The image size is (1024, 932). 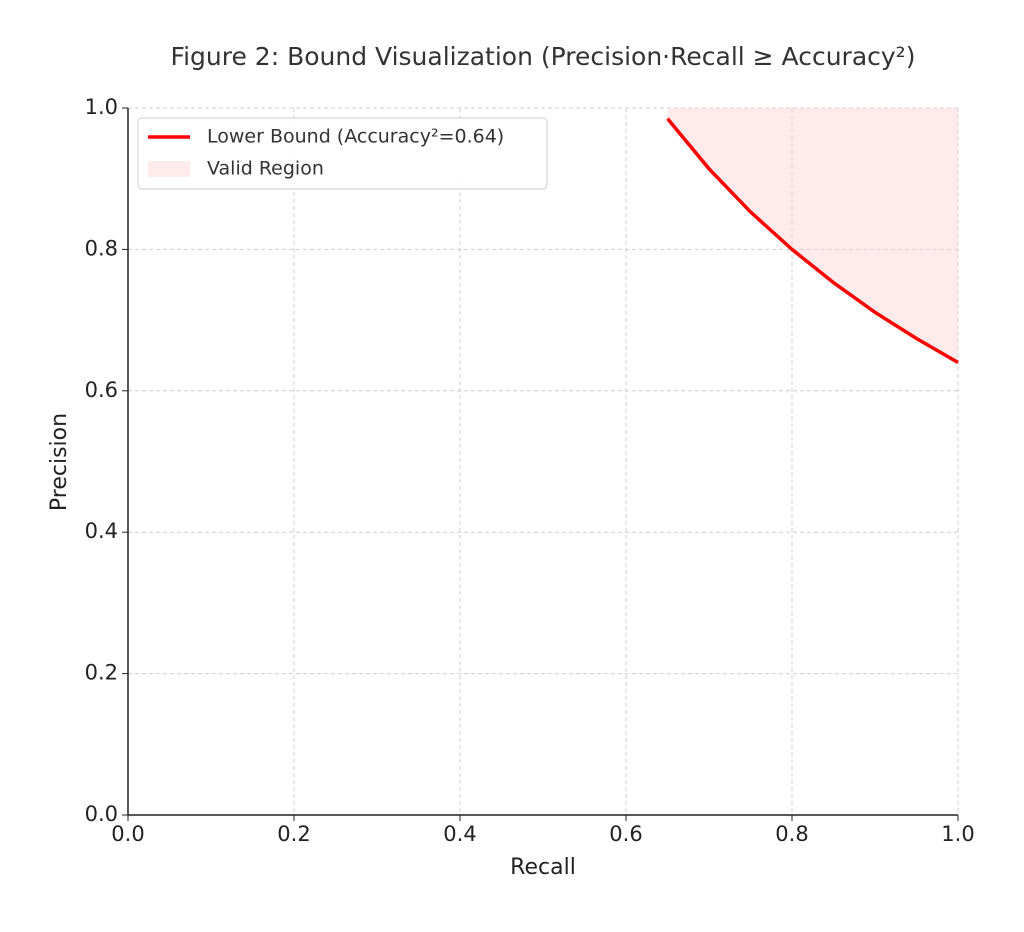 I want to click on valid-region, so click(x=812, y=235).